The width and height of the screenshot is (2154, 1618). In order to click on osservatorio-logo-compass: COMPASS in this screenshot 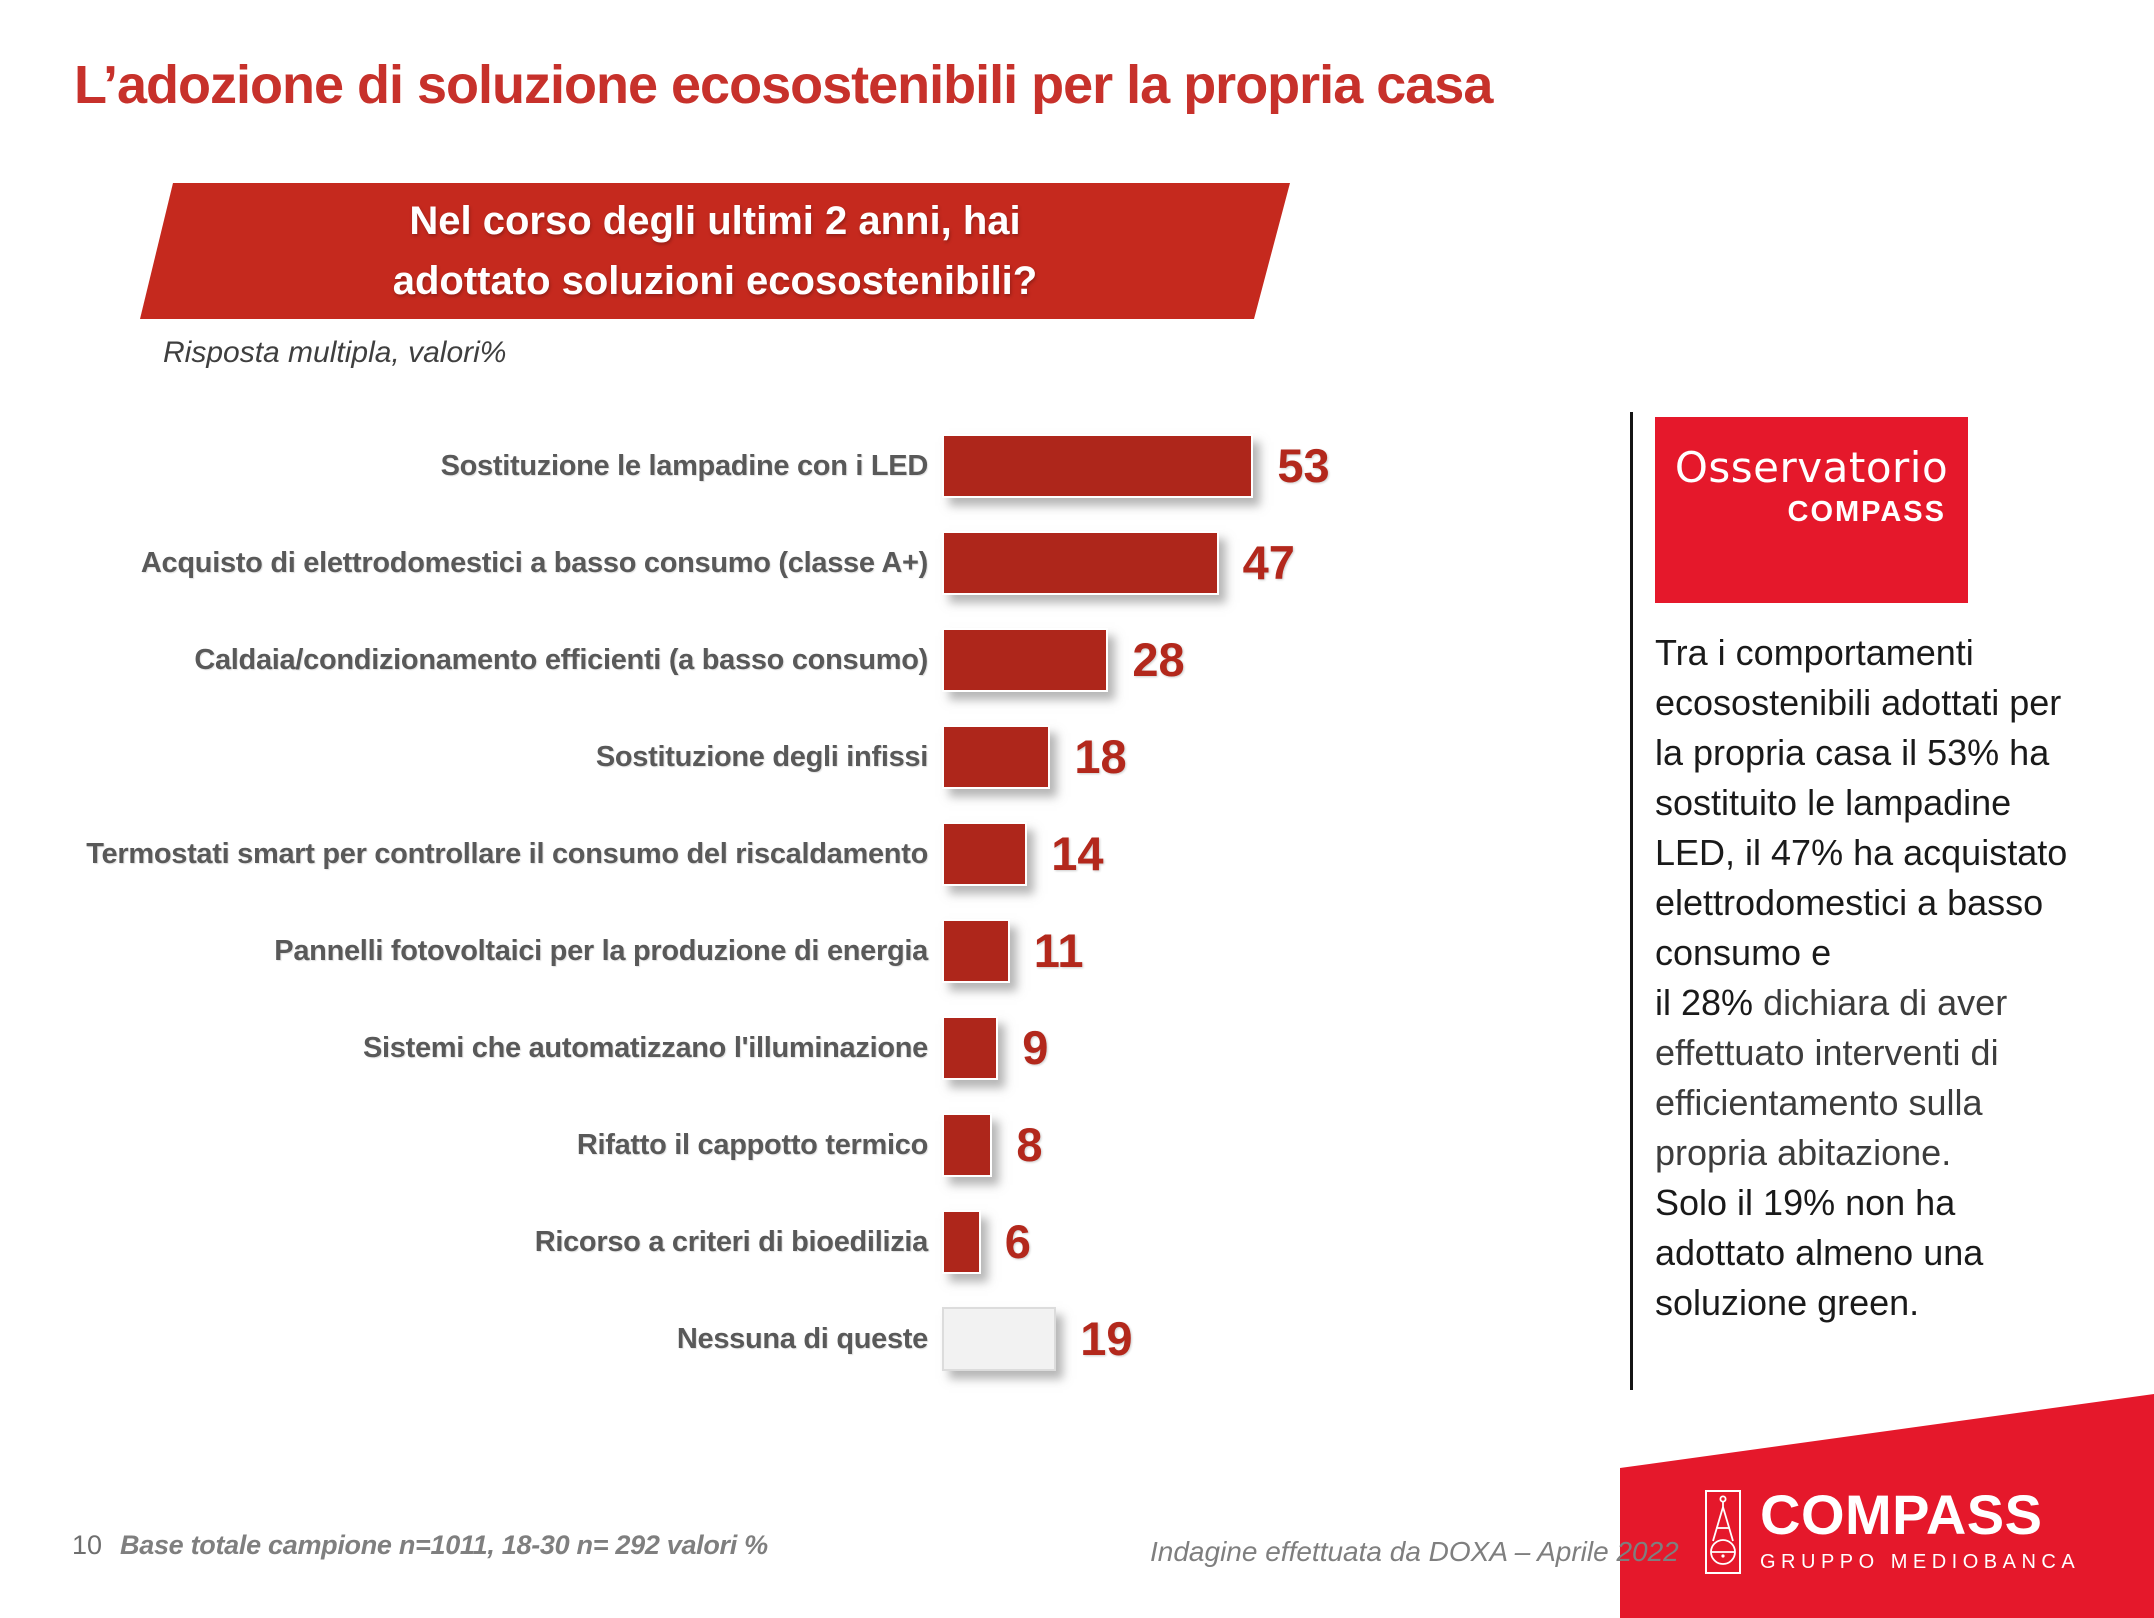, I will do `click(1866, 512)`.